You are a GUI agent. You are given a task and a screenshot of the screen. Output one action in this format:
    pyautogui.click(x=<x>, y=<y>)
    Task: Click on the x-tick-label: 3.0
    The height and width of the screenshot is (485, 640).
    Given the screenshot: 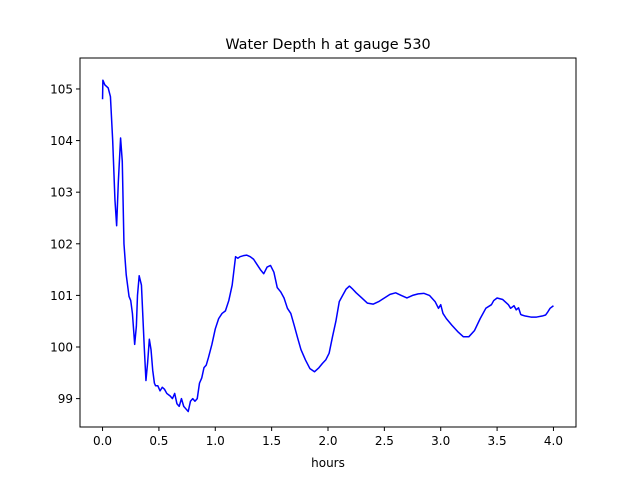 What is the action you would take?
    pyautogui.click(x=440, y=441)
    